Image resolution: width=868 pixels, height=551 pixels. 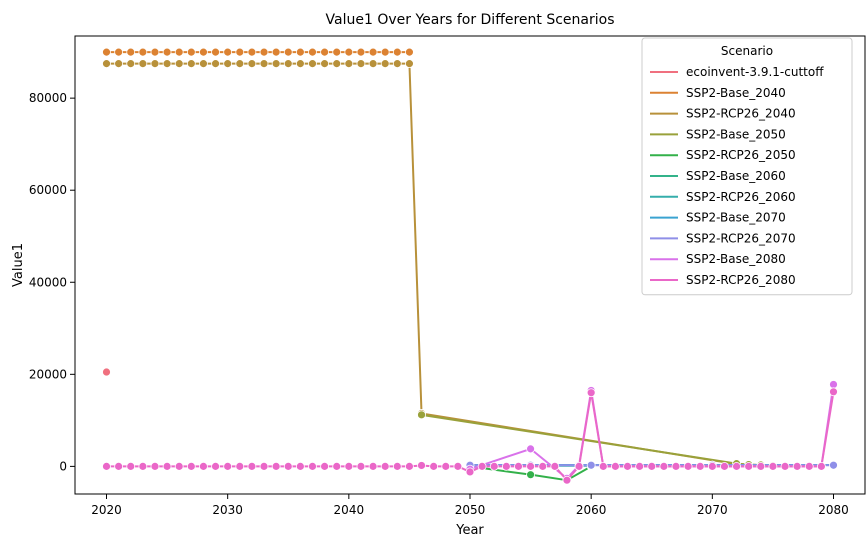 I want to click on series-line, so click(x=530, y=473).